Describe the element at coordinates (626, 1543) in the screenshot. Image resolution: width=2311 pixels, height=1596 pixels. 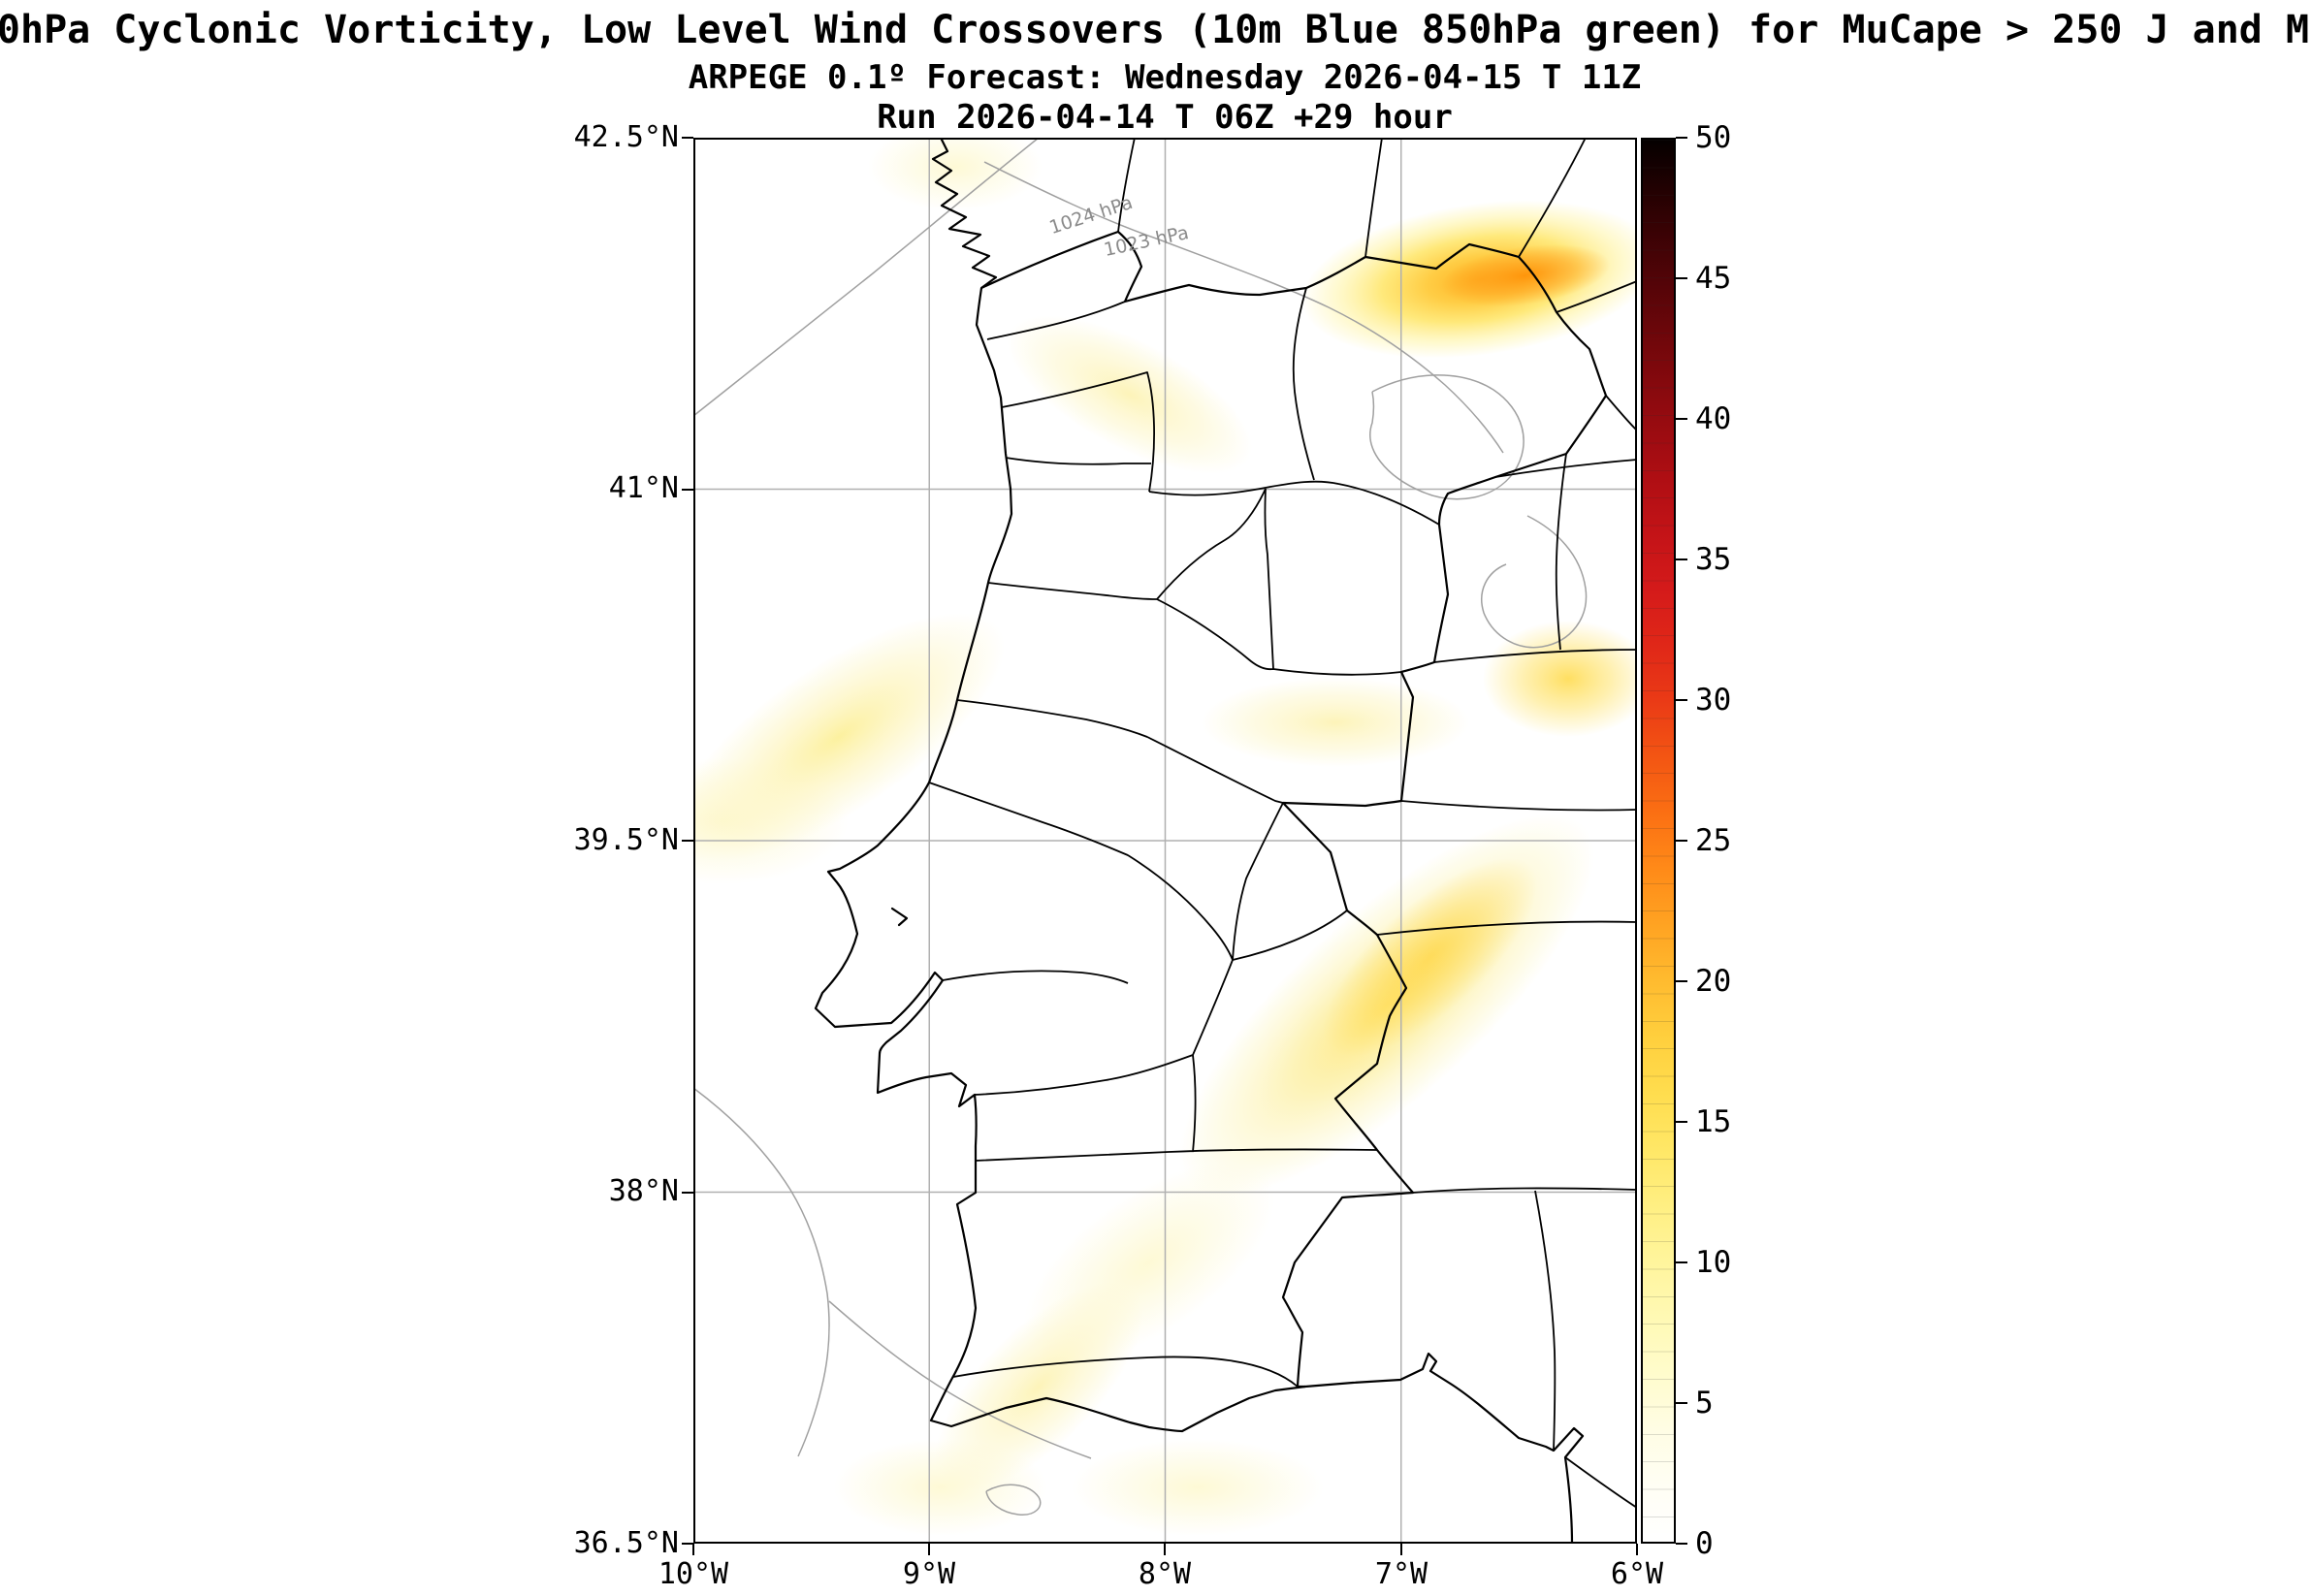
I see `y-axis-tick-label: 36.5°N` at that location.